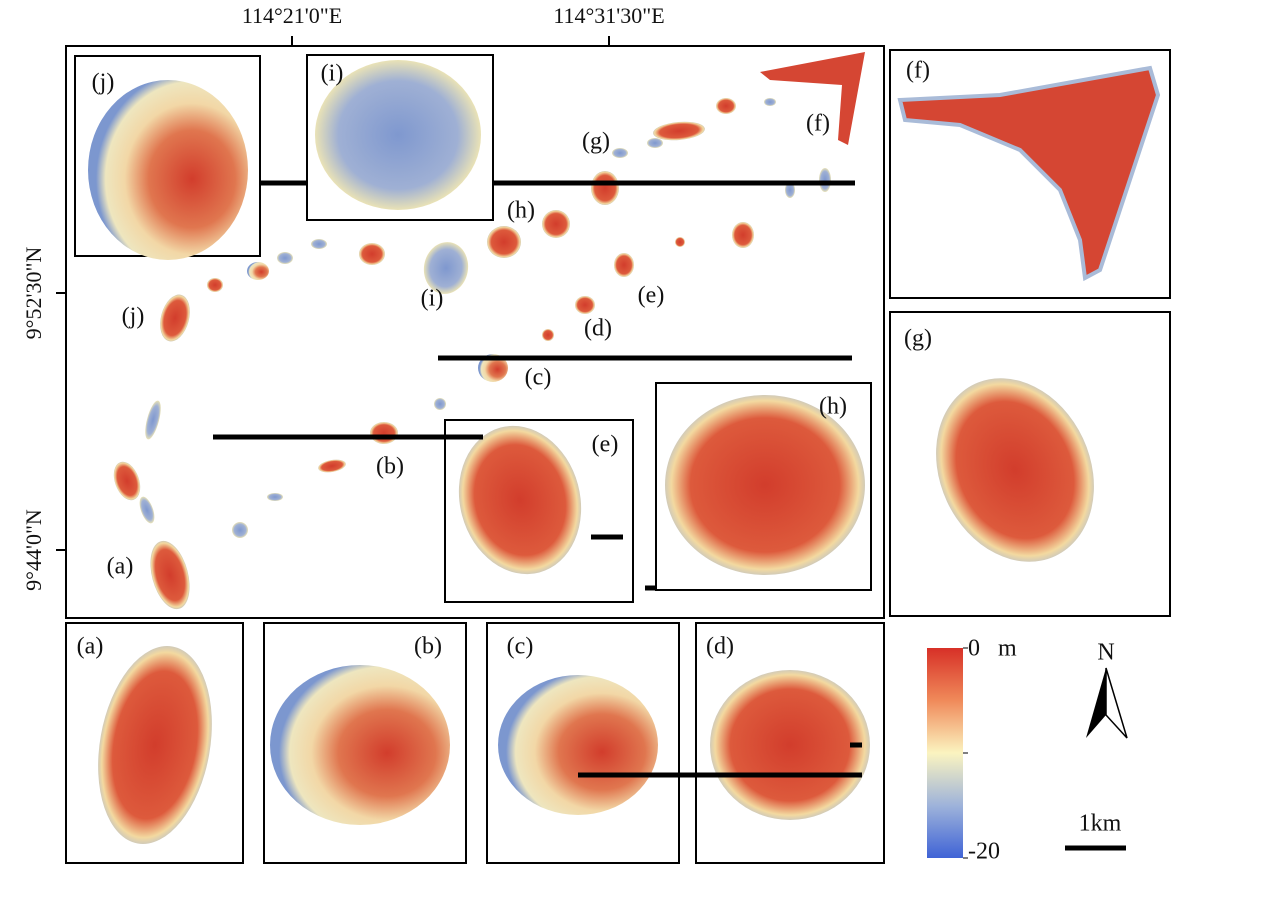  Describe the element at coordinates (120, 567) in the screenshot. I see `map-label: (a)` at that location.